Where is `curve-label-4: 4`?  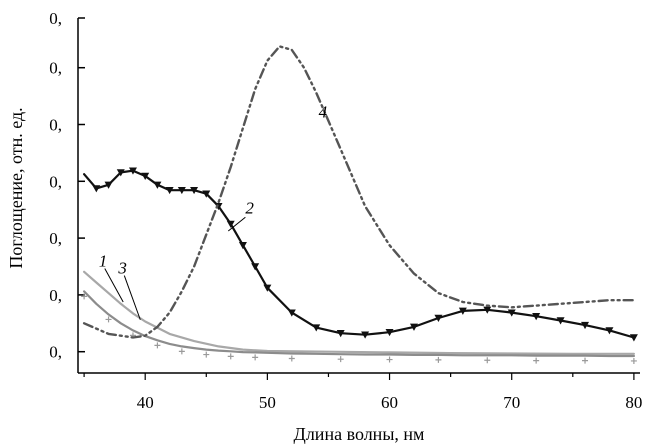
curve-label-4: 4 is located at coordinates (323, 111).